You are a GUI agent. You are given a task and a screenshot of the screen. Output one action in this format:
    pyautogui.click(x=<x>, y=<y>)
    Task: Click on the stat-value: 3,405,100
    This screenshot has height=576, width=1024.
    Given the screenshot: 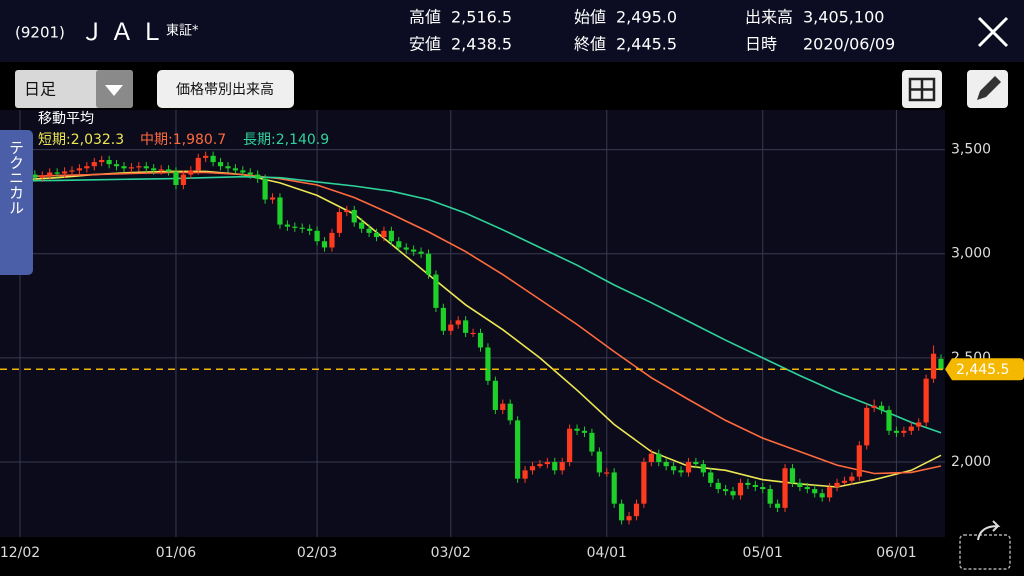 What is the action you would take?
    pyautogui.click(x=843, y=17)
    